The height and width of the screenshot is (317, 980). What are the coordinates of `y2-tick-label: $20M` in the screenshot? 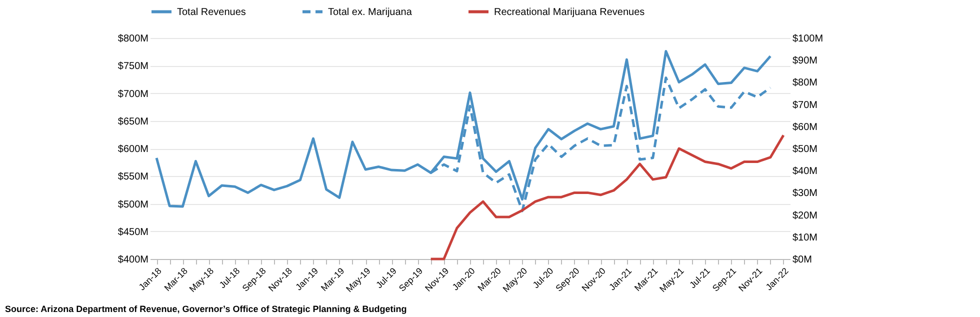 It's located at (805, 216).